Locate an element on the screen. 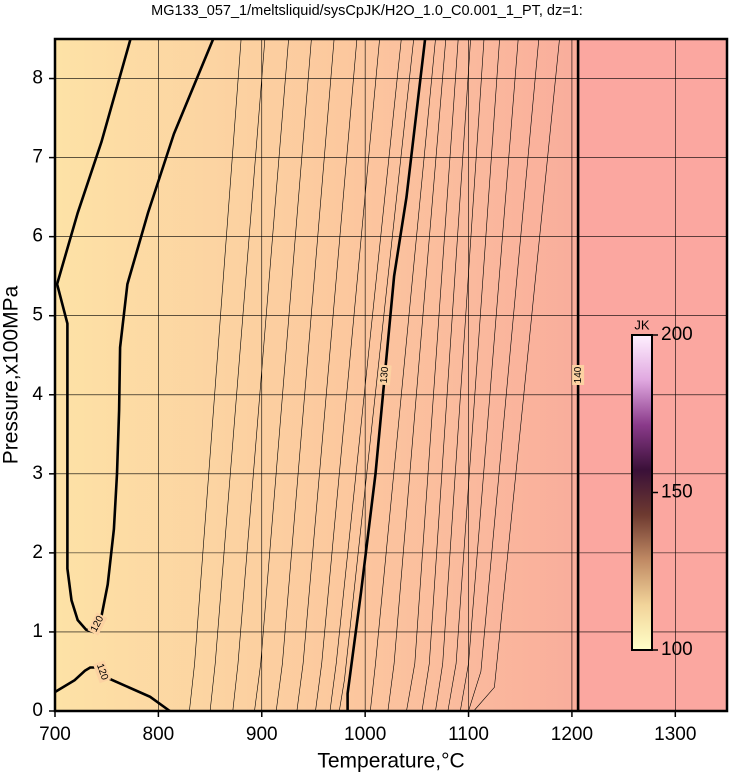  y-tick-label: 7 is located at coordinates (37, 157).